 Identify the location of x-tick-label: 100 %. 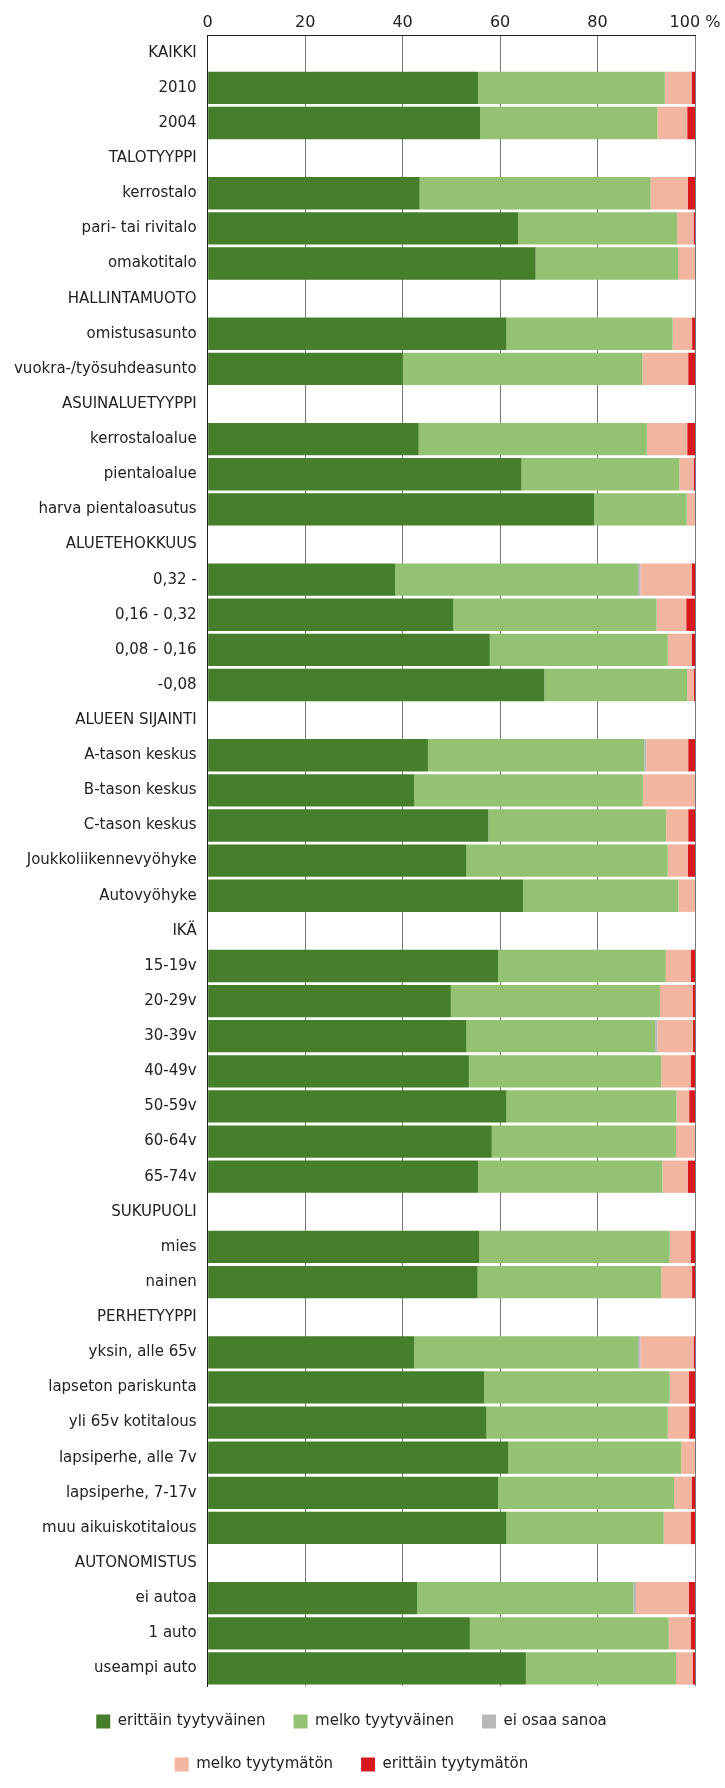
(695, 21).